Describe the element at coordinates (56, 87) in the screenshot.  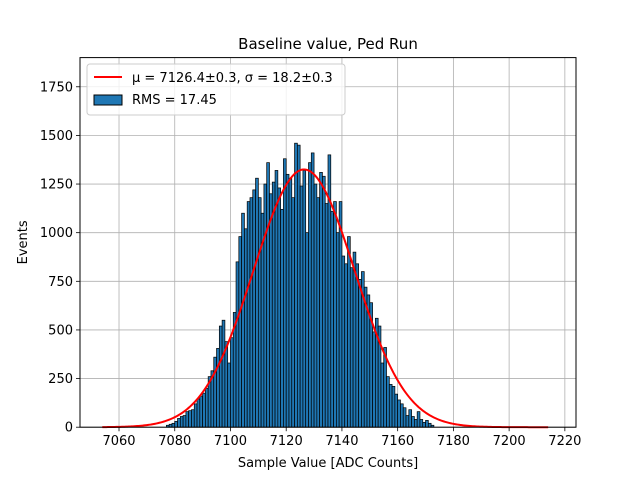
I see `y-tick-label: 1750` at that location.